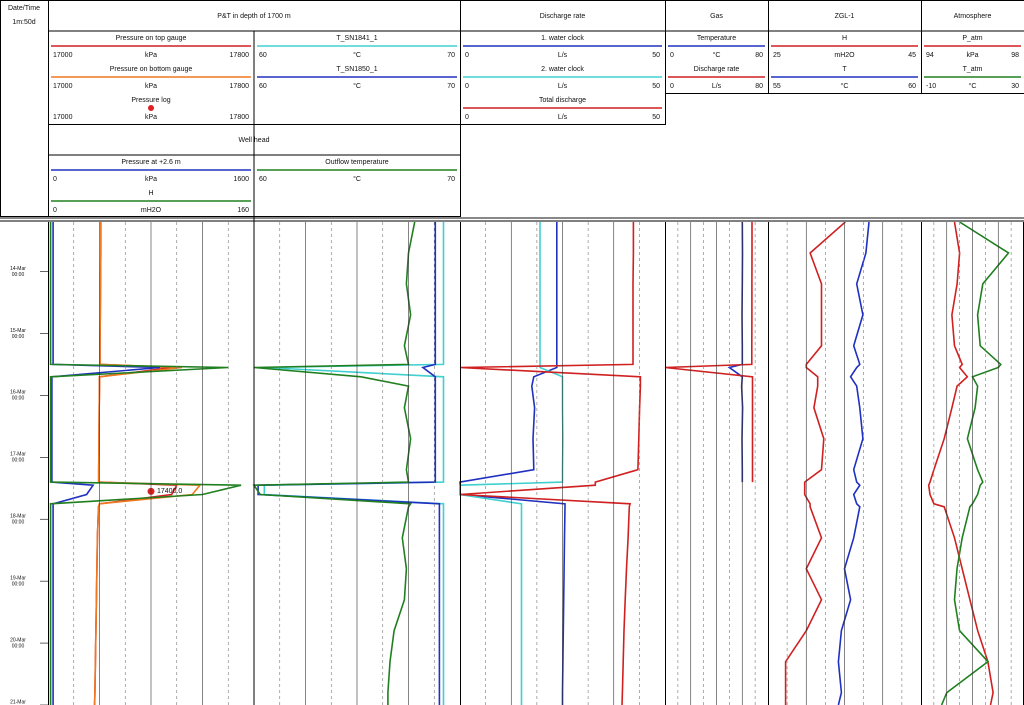 The height and width of the screenshot is (705, 1024). Describe the element at coordinates (241, 179) in the screenshot. I see `scale-max: 1600` at that location.